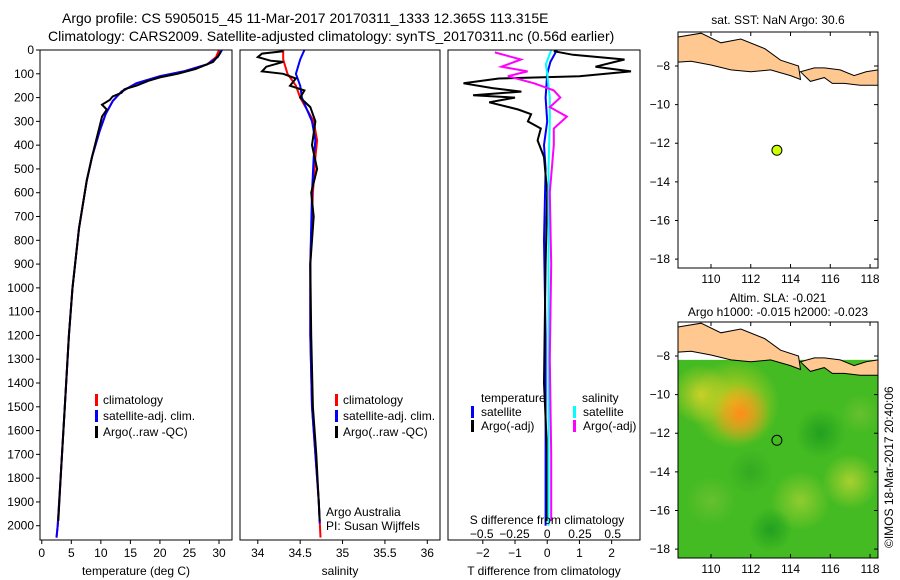 This screenshot has height=580, width=900. I want to click on x-tick-label: 30, so click(219, 553).